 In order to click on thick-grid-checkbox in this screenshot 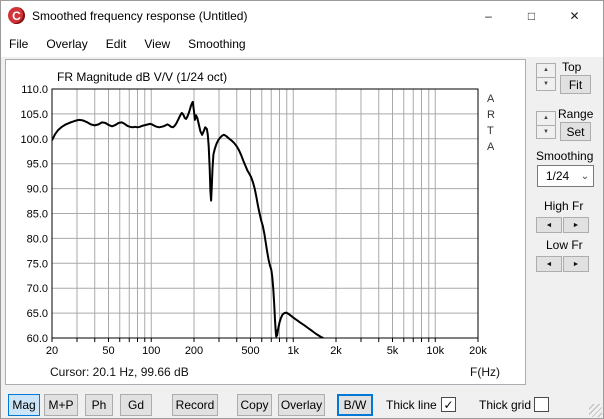, I will do `click(541, 404)`.